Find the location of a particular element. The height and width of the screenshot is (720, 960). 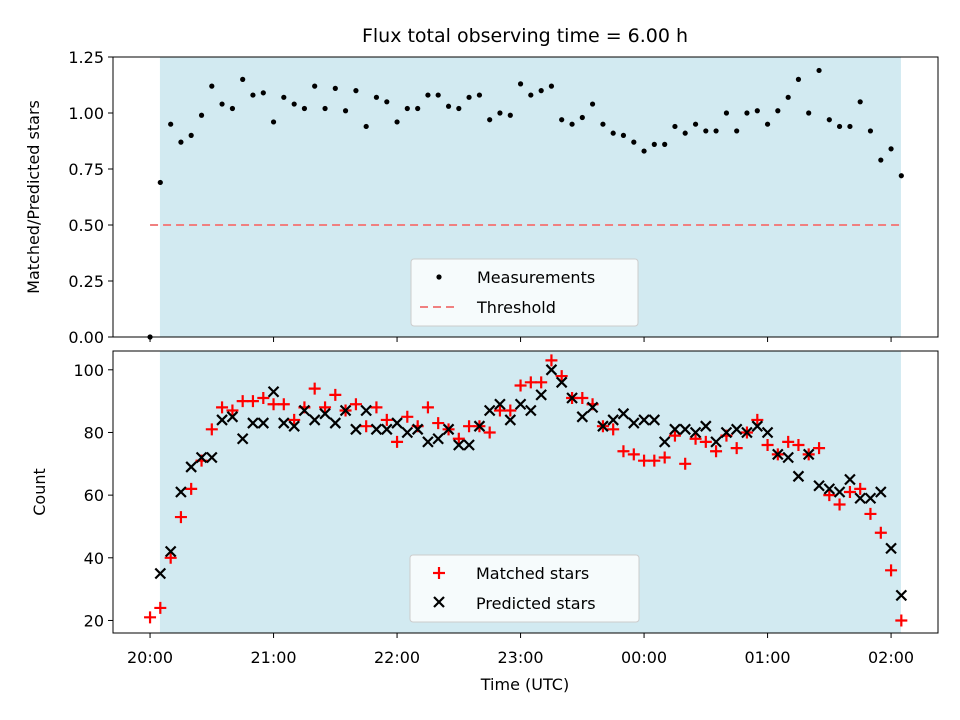

bottom-y-tick-label: 60 is located at coordinates (94, 495).